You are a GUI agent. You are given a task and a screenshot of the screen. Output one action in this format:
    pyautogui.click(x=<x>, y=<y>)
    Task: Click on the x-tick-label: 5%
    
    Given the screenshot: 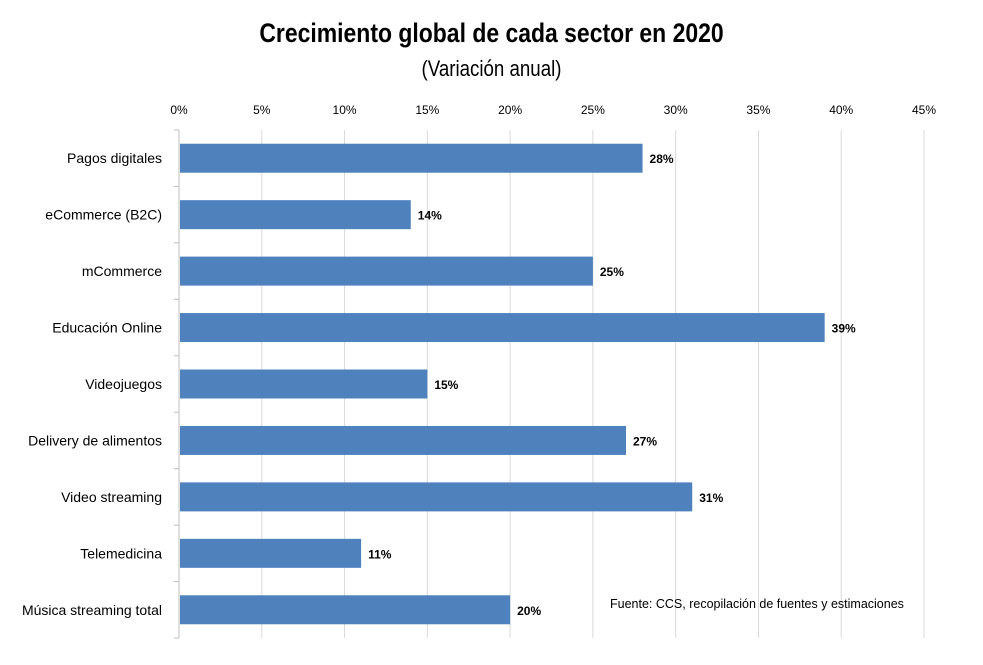 What is the action you would take?
    pyautogui.click(x=262, y=110)
    